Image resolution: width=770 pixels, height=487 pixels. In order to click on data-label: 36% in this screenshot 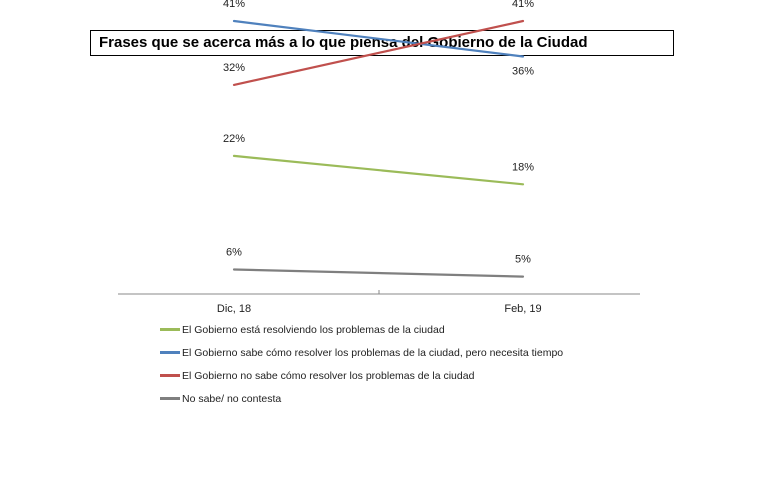, I will do `click(523, 72)`.